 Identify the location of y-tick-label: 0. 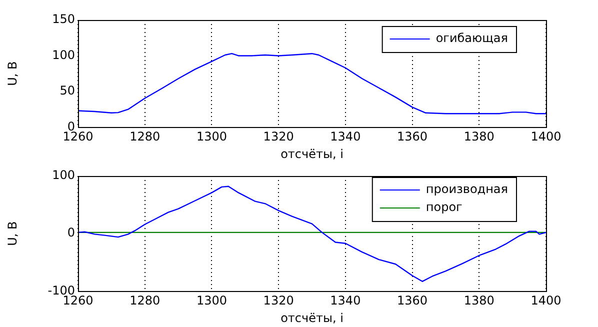
(71, 232).